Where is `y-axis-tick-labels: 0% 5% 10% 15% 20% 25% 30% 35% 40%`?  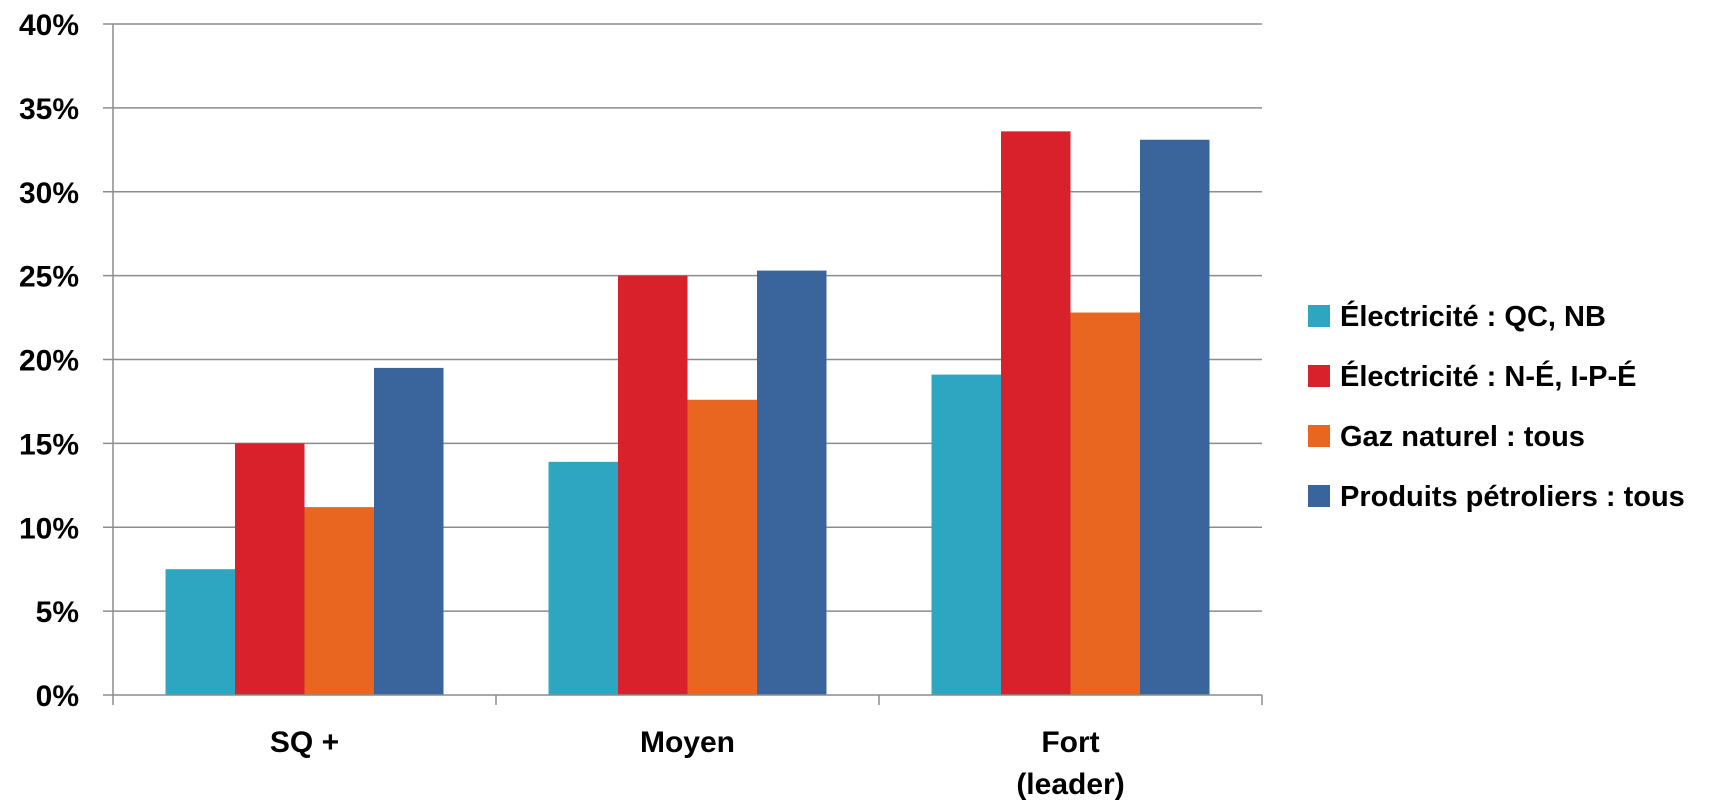
y-axis-tick-labels: 0% 5% 10% 15% 20% 25% 30% 35% 40% is located at coordinates (49, 361).